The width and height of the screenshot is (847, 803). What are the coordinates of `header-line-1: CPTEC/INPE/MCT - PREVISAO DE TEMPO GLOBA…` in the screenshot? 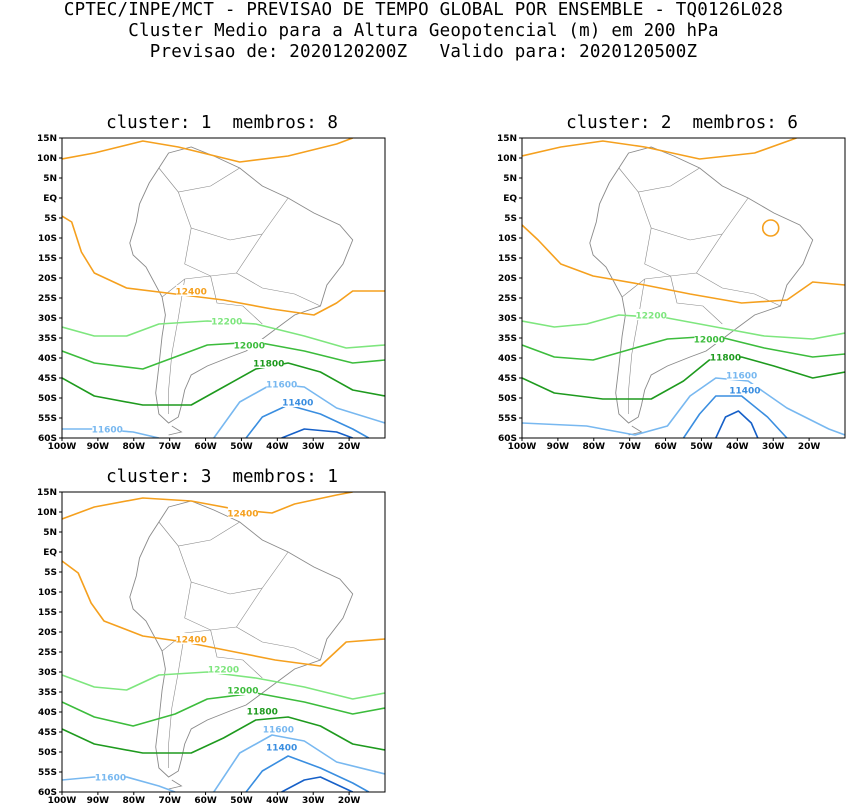 It's located at (423, 10).